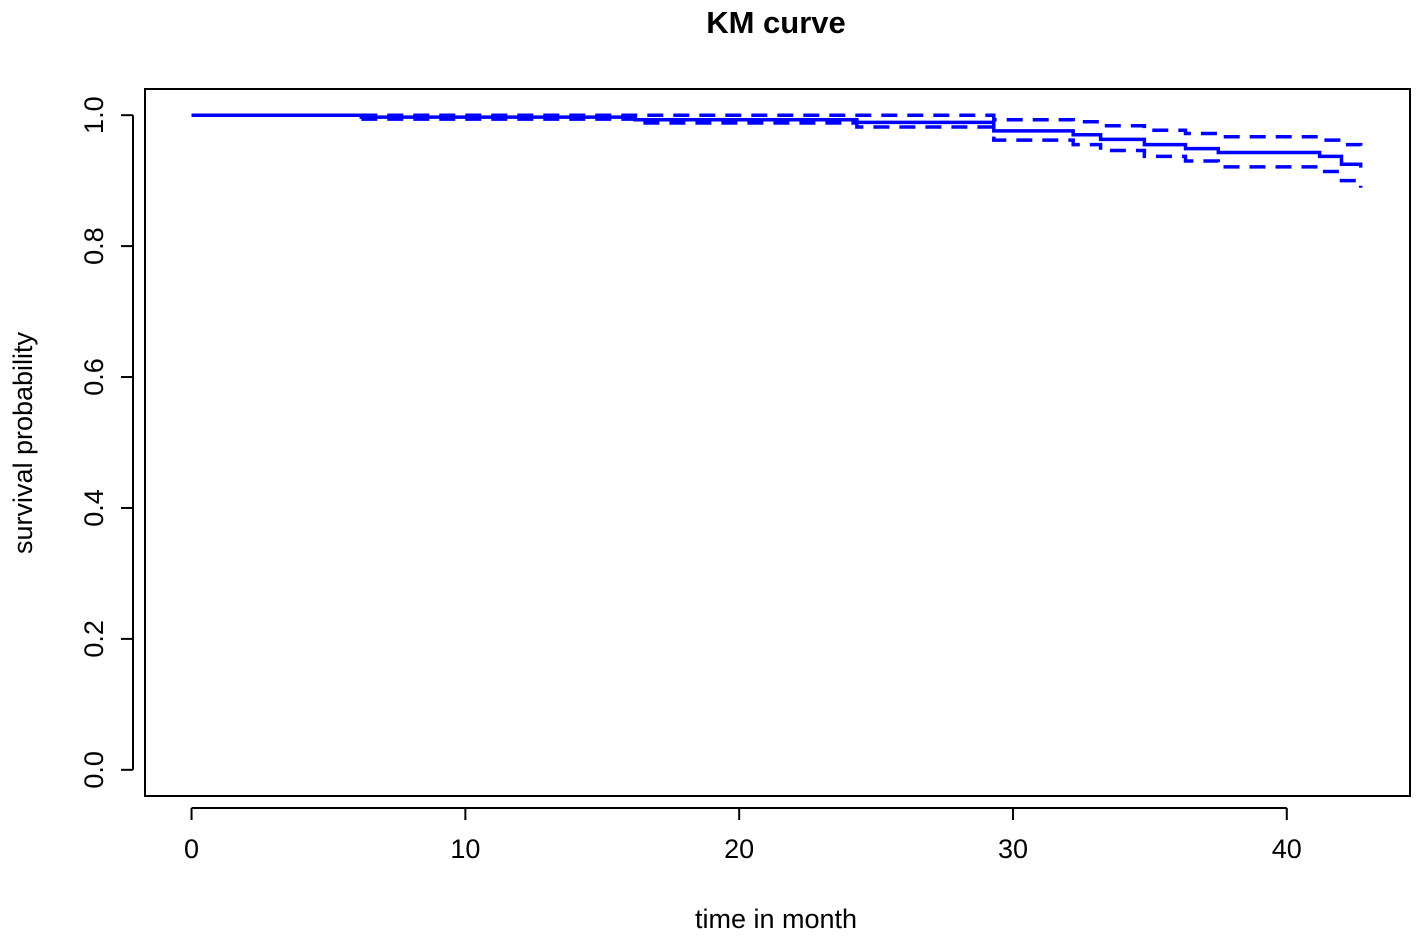 The height and width of the screenshot is (938, 1417). Describe the element at coordinates (94, 770) in the screenshot. I see `y-tick-label: 0.0` at that location.